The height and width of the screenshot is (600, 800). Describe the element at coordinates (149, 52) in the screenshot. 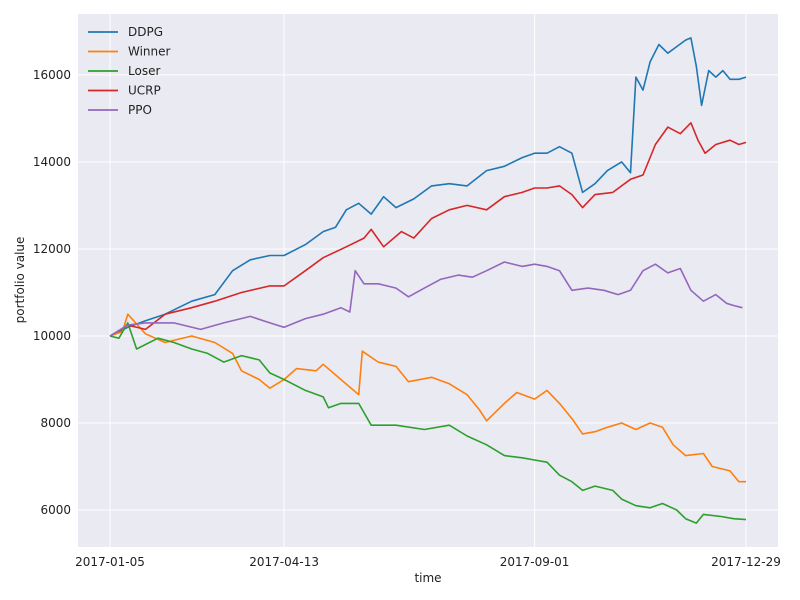

I see `legend-label: Winner` at that location.